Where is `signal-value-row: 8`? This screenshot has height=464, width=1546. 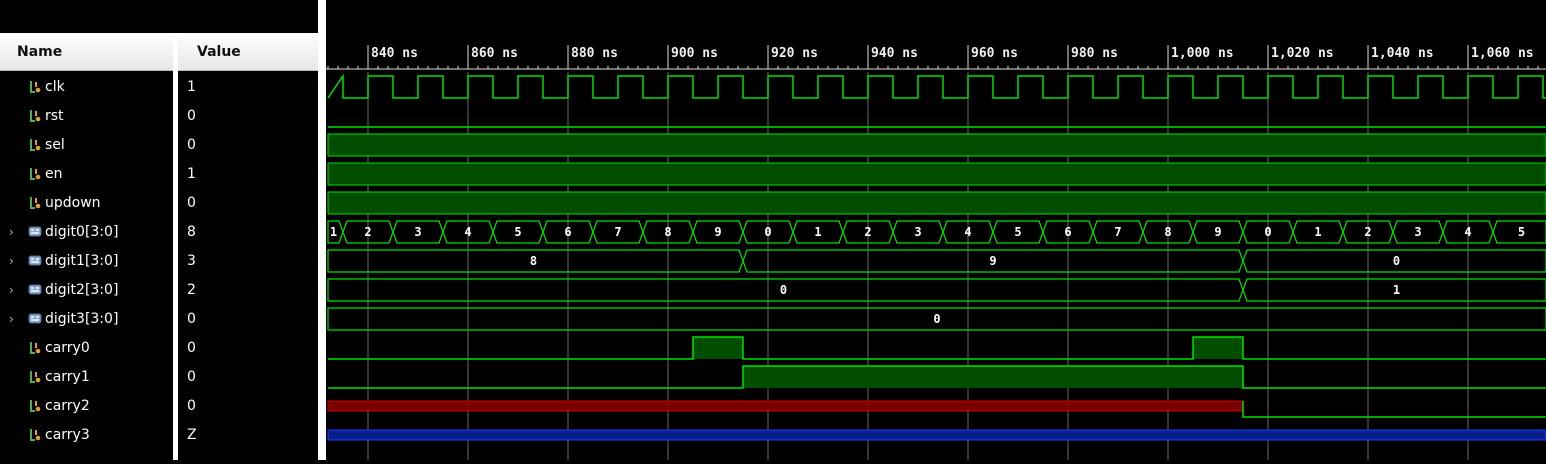
signal-value-row: 8 is located at coordinates (248, 231).